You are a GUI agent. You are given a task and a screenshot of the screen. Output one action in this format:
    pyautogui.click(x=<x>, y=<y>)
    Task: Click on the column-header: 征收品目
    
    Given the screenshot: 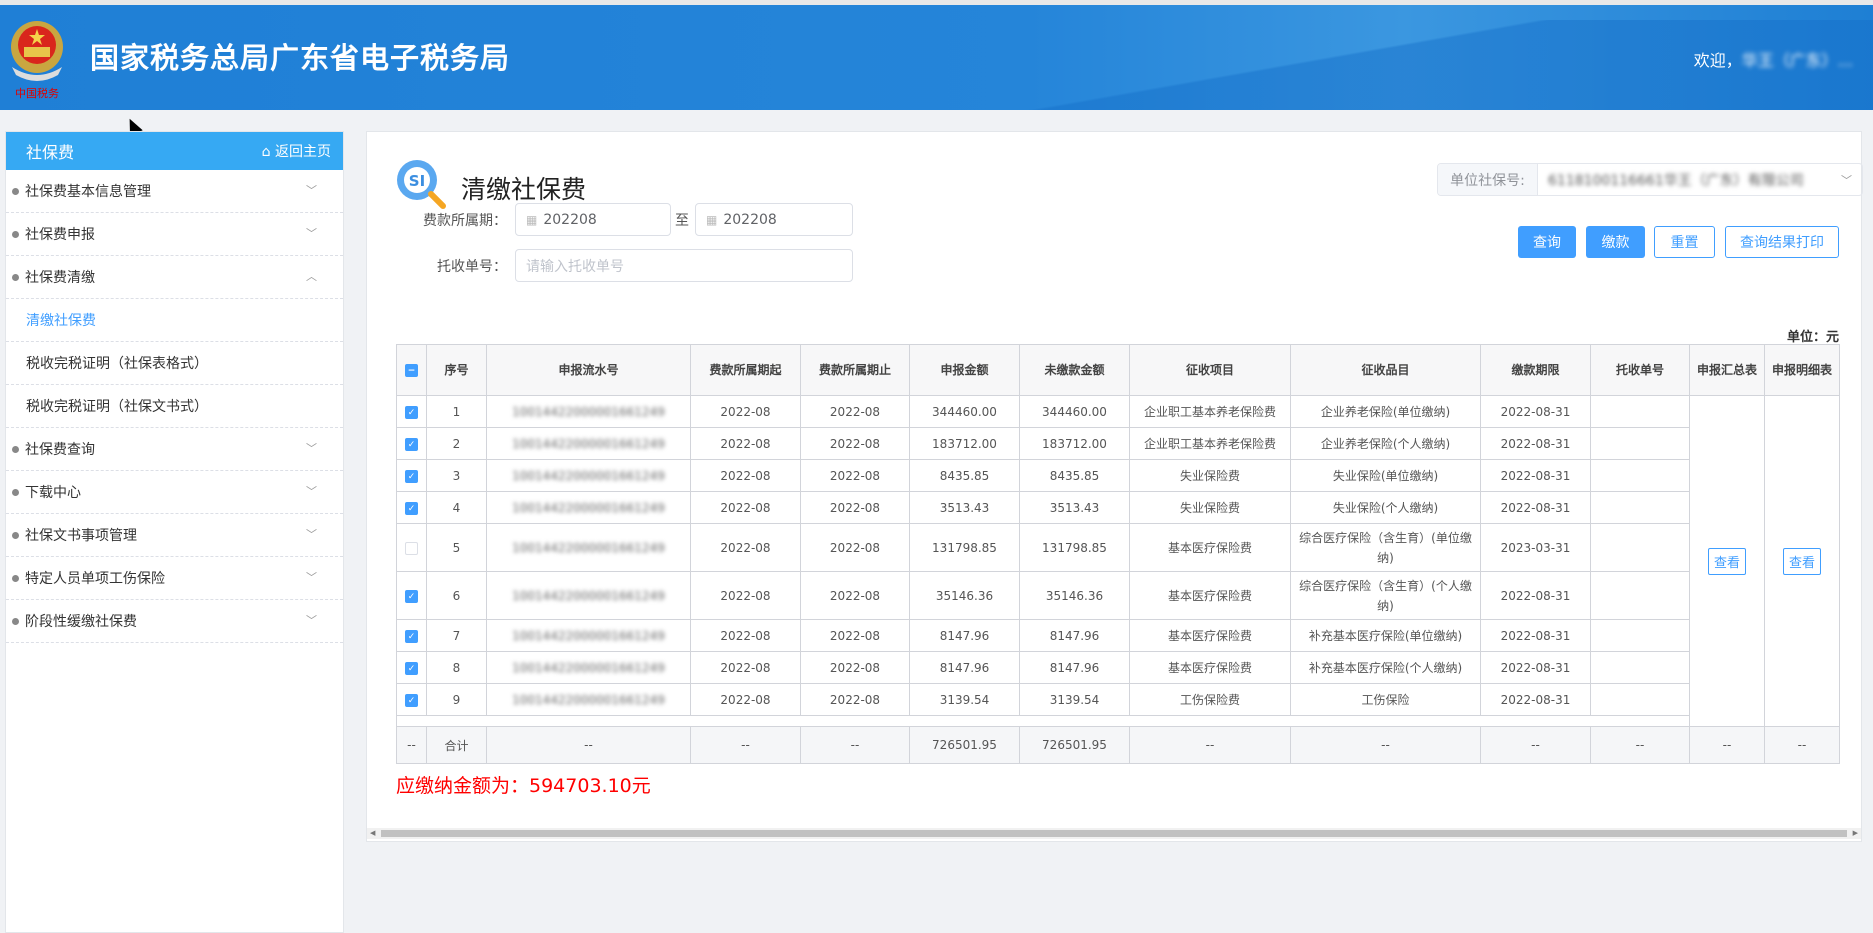 What is the action you would take?
    pyautogui.click(x=1385, y=370)
    